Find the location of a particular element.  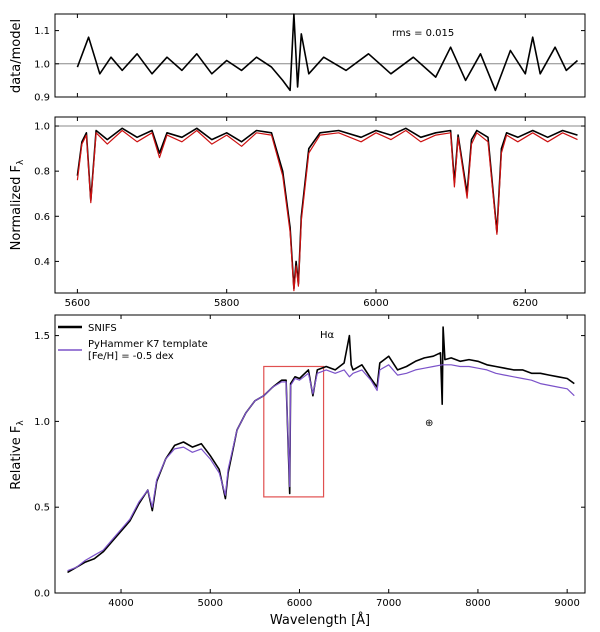

legend-label-template-feh: [Fe/H] = -0.5 dex is located at coordinates (131, 356).